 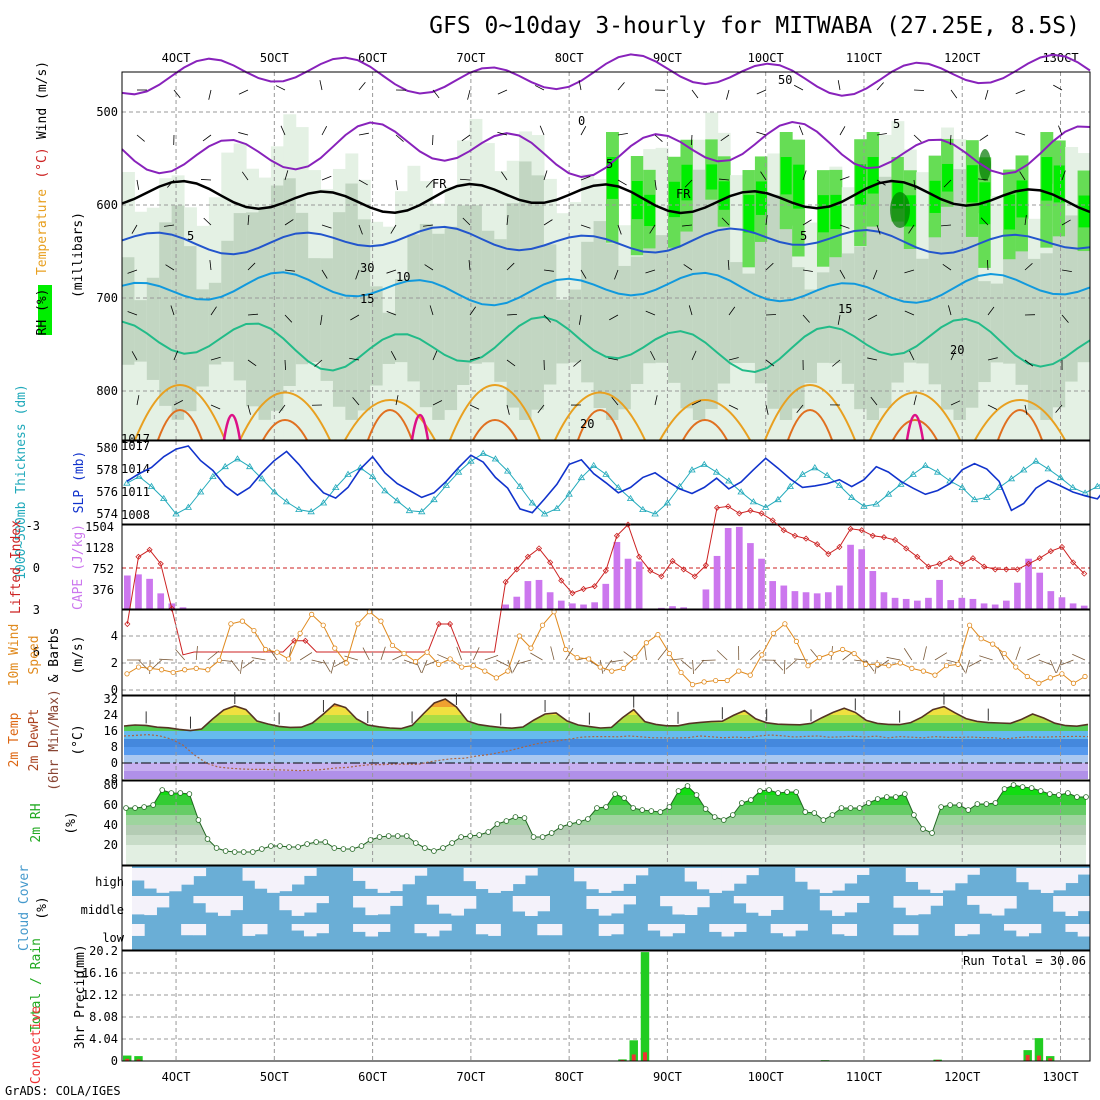 I want to click on precip-y-tick: 8.08, so click(x=103, y=1017).